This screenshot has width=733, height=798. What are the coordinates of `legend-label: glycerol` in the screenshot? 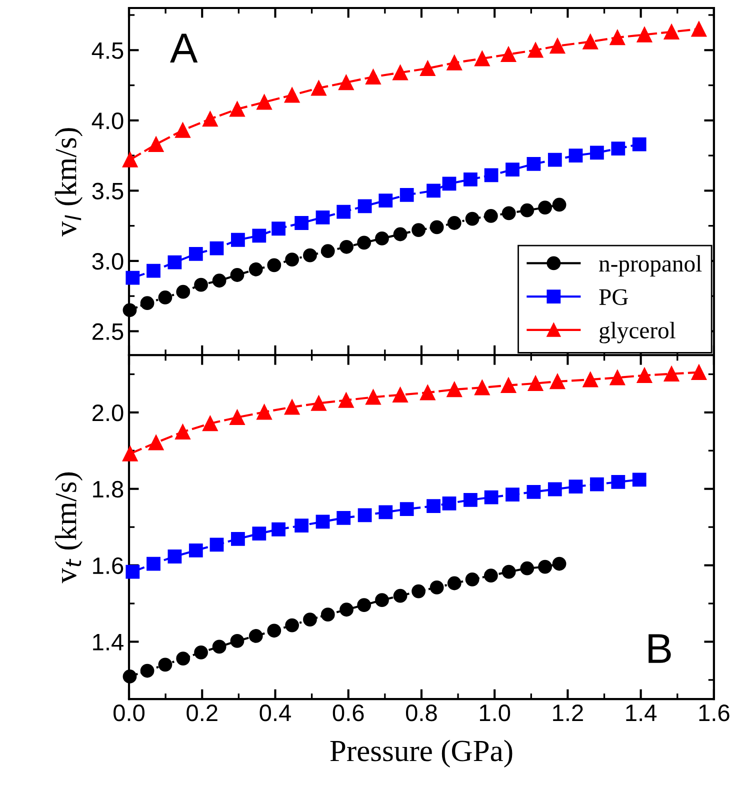 It's located at (638, 333).